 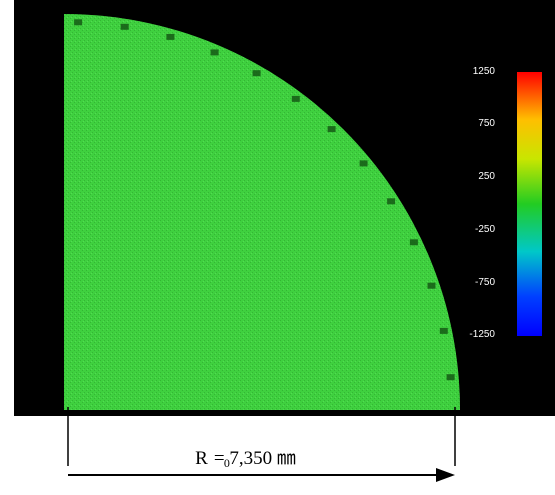 I want to click on colorbar-tick-label: -1250, so click(x=482, y=334).